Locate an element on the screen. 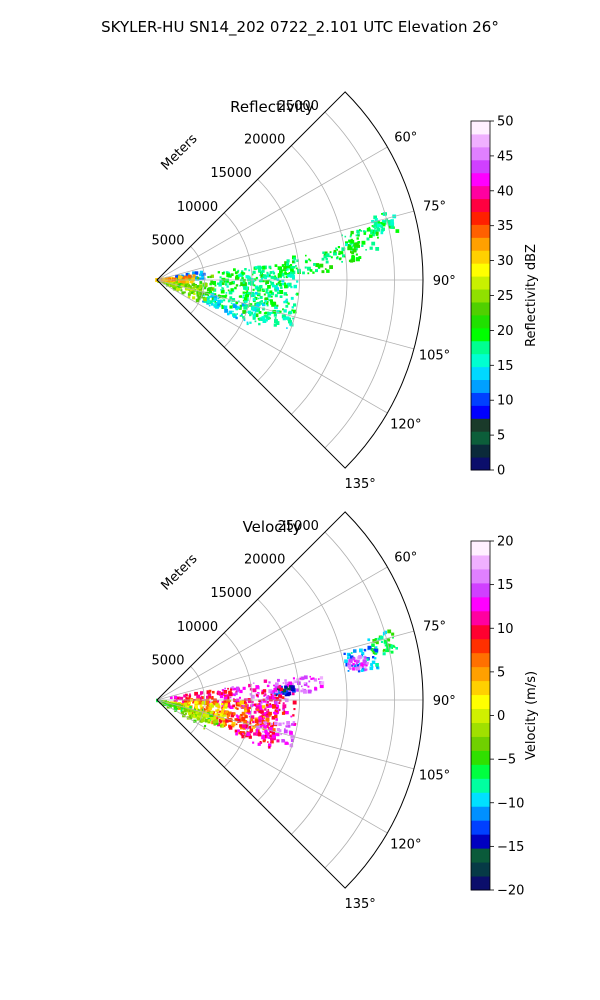 Image resolution: width=600 pixels, height=1000 pixels. angle-tick-label: 135° is located at coordinates (359, 484).